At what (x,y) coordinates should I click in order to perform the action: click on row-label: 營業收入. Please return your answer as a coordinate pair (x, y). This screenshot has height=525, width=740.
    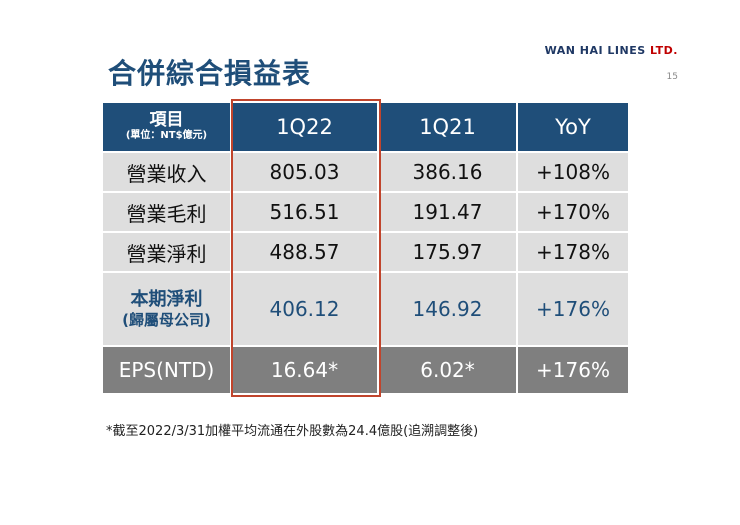
    Looking at the image, I should click on (166, 172).